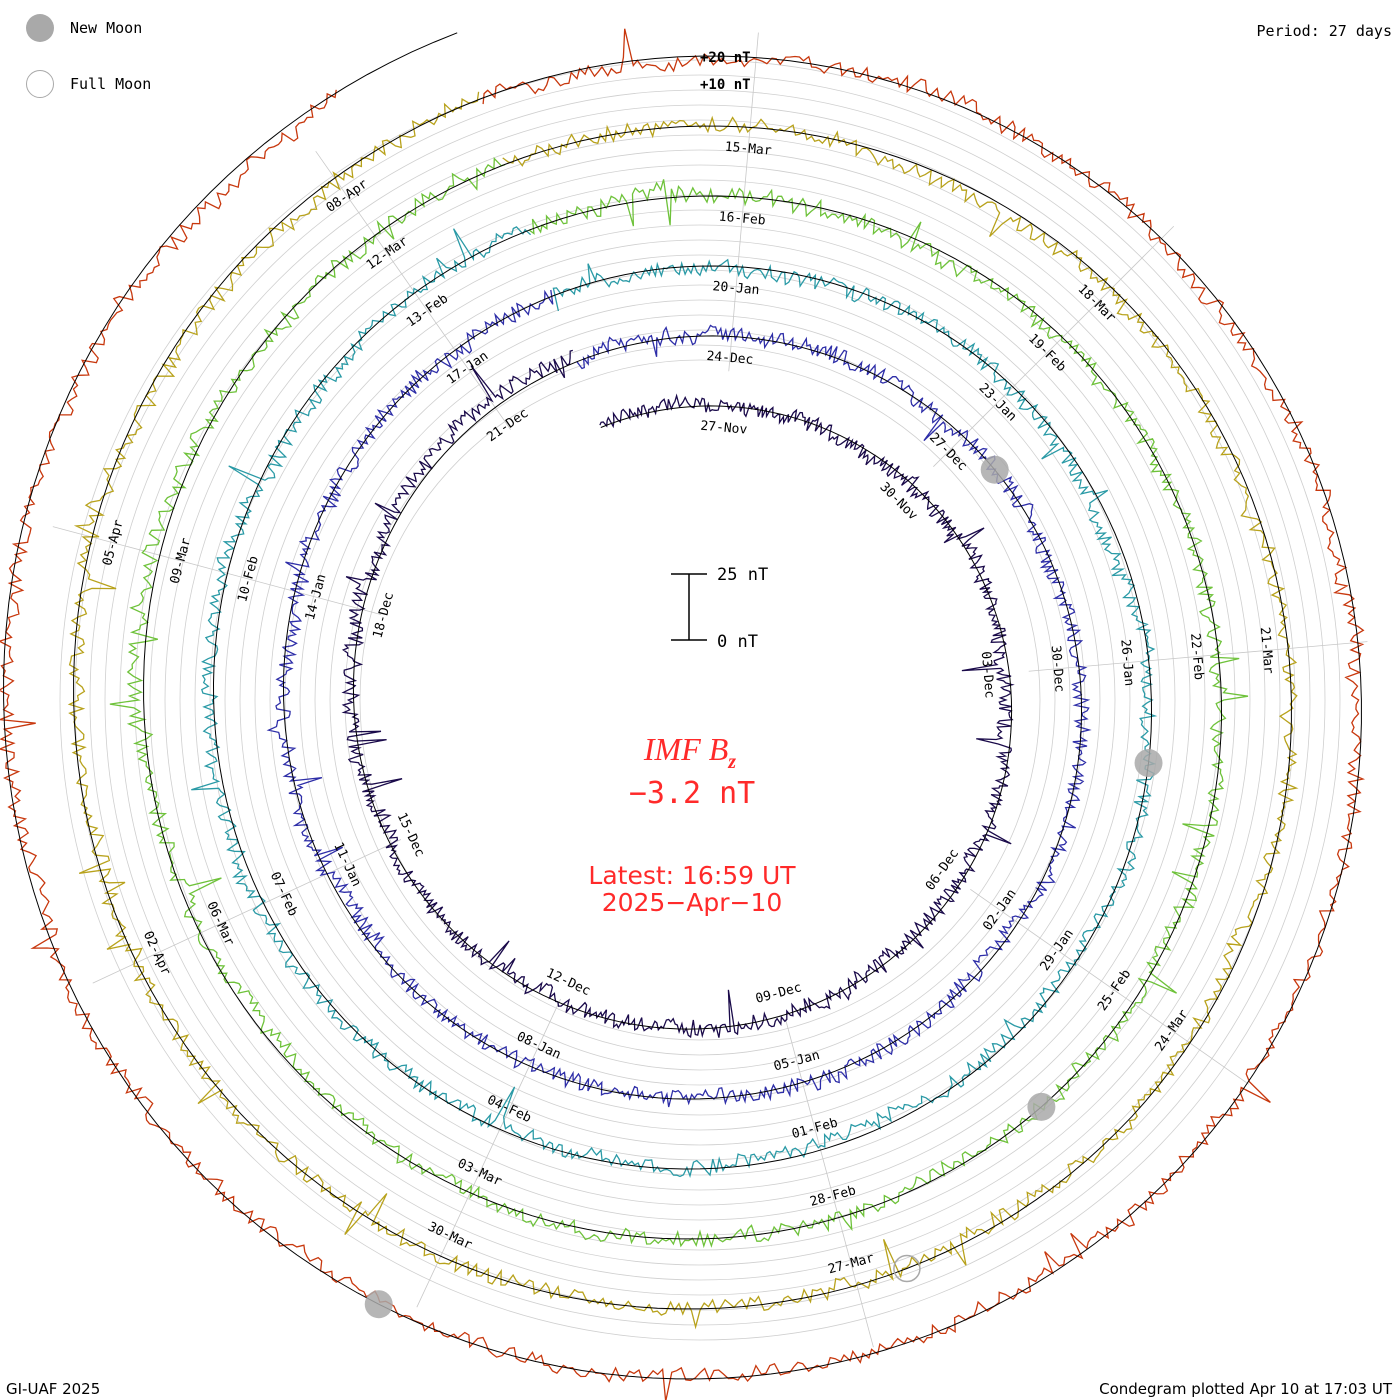  What do you see at coordinates (724, 428) in the screenshot?
I see `date-label: 27-Nov` at bounding box center [724, 428].